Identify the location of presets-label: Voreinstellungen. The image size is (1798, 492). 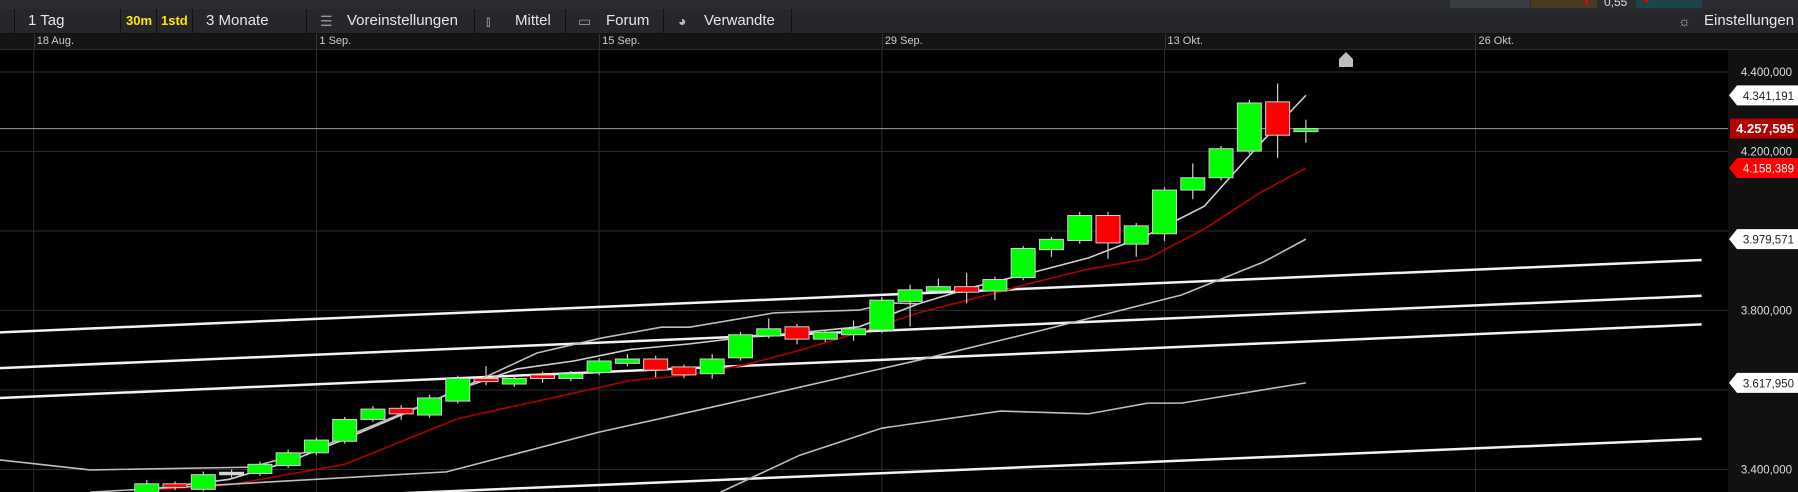
(402, 20).